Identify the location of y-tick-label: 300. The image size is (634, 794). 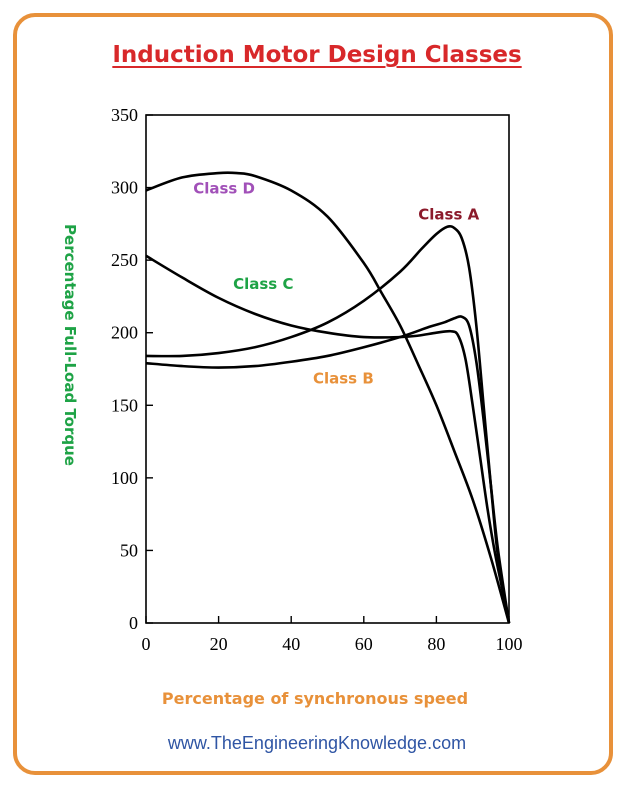
(124, 188).